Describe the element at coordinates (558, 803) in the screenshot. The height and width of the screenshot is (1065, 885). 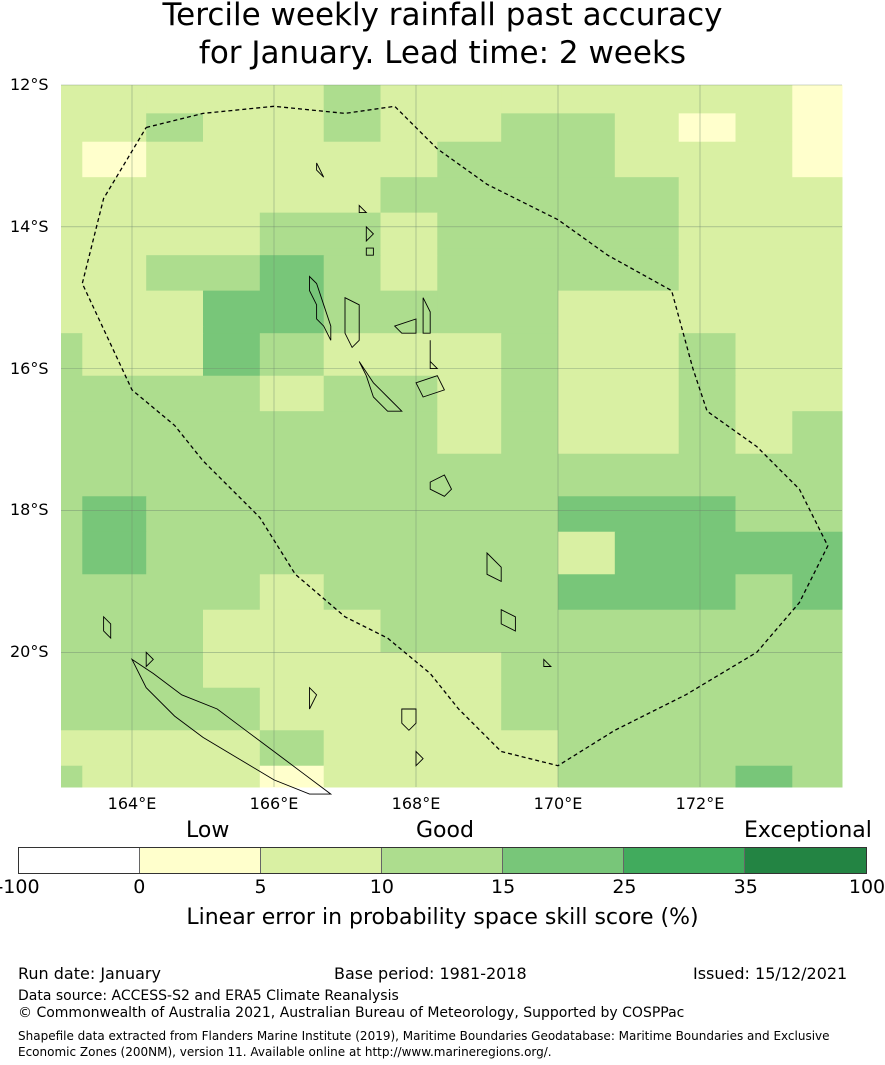
I see `longitude-label: 170°E` at that location.